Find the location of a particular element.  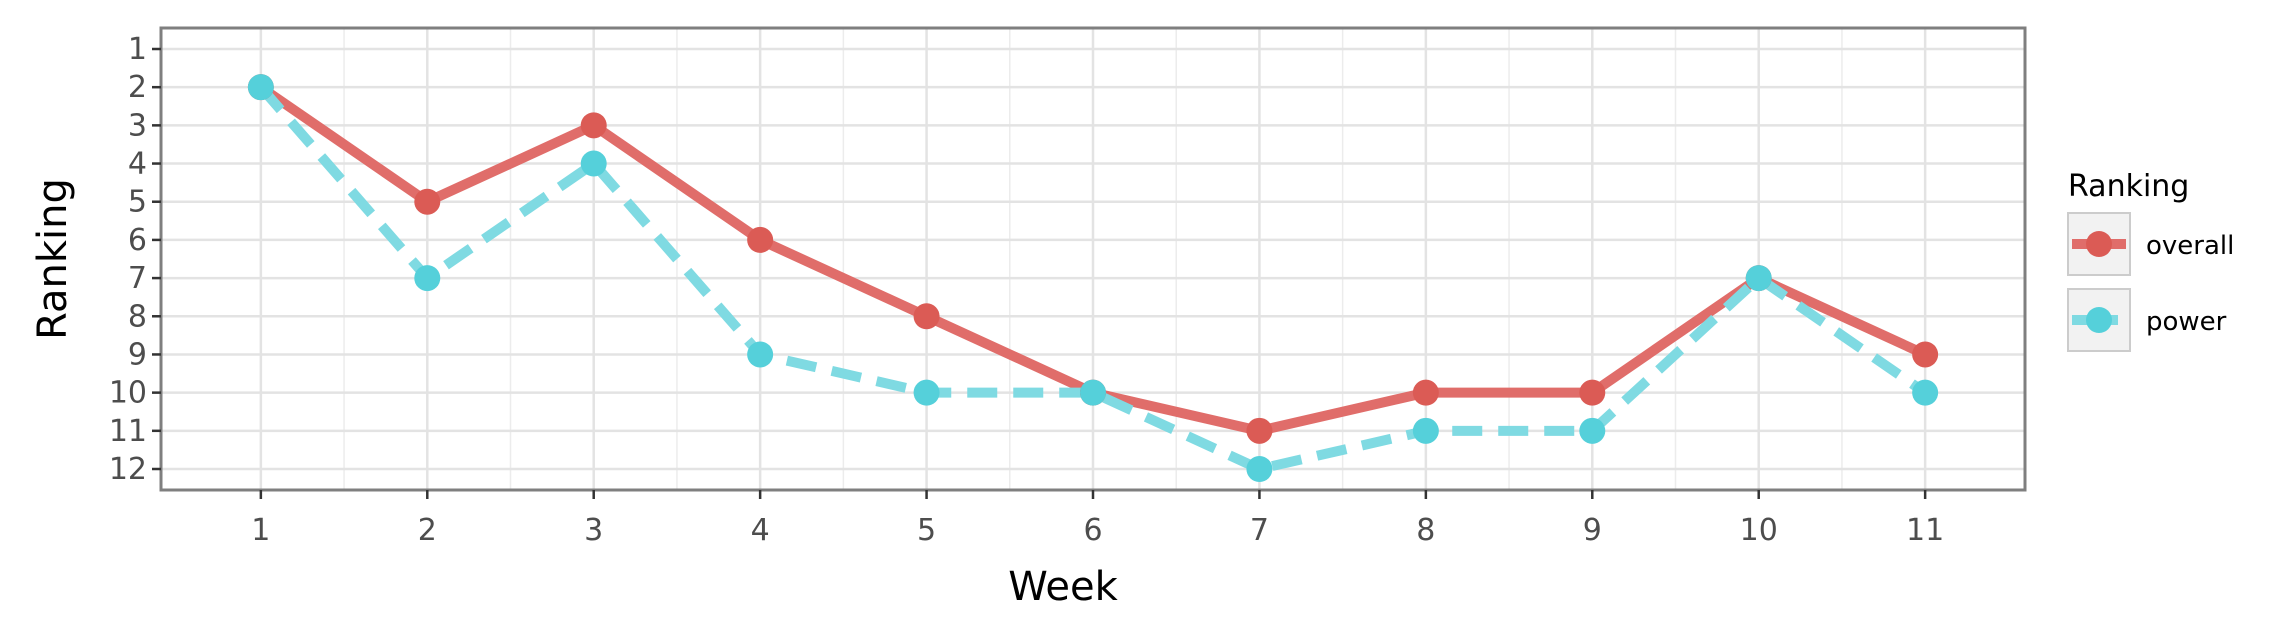

x-tick-label: 11 is located at coordinates (1925, 530).